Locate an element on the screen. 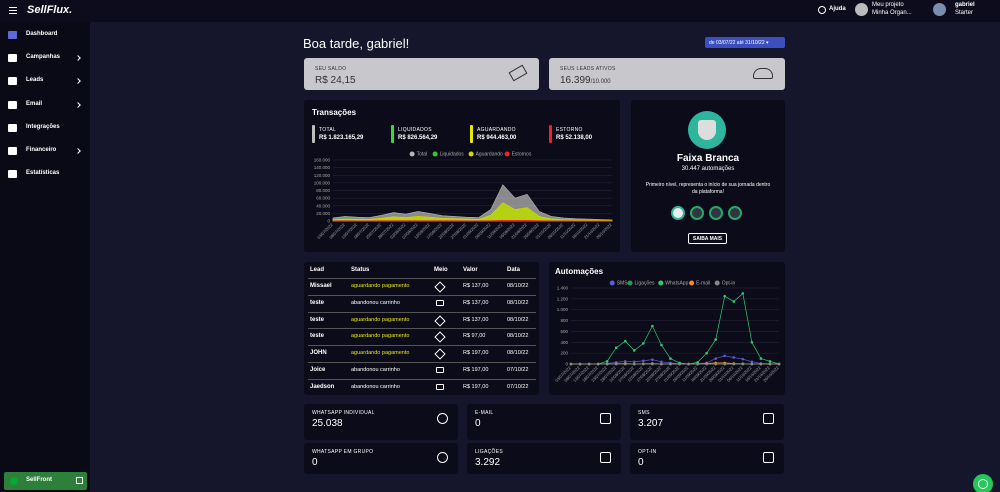  lead-value: R$ 97,00 is located at coordinates (474, 336).